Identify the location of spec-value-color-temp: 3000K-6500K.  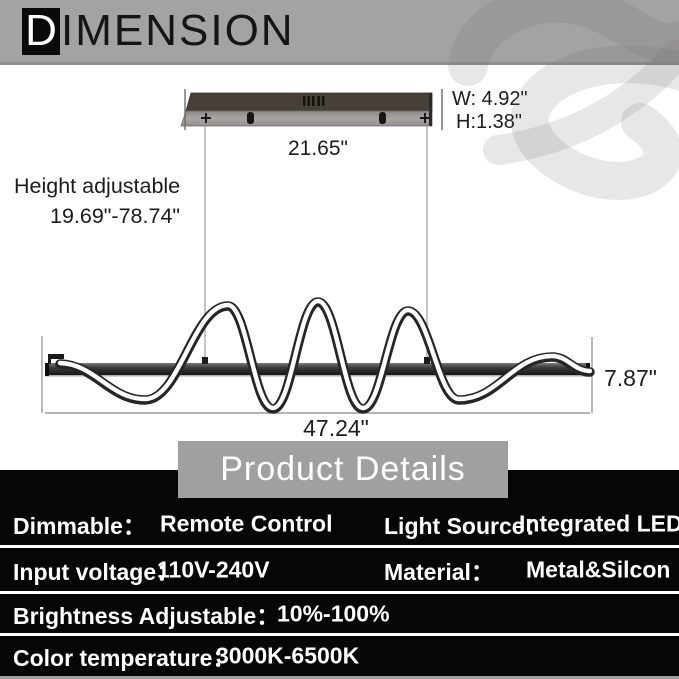
(288, 655).